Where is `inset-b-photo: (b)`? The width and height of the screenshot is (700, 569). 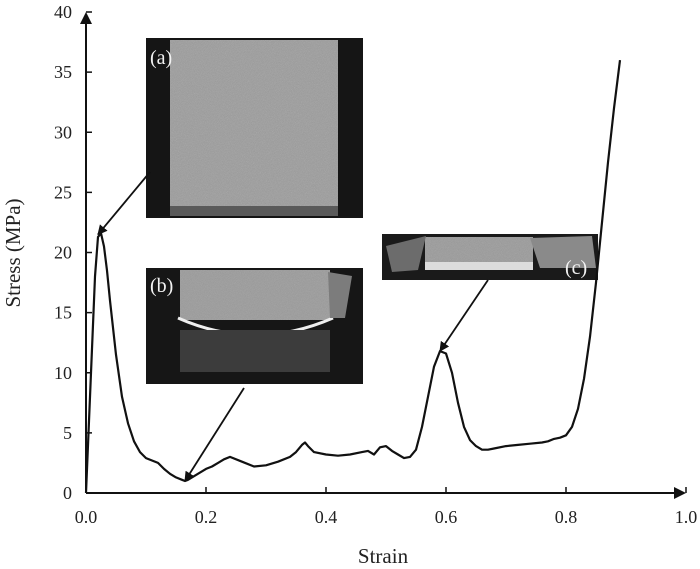
inset-b-photo: (b) is located at coordinates (254, 326).